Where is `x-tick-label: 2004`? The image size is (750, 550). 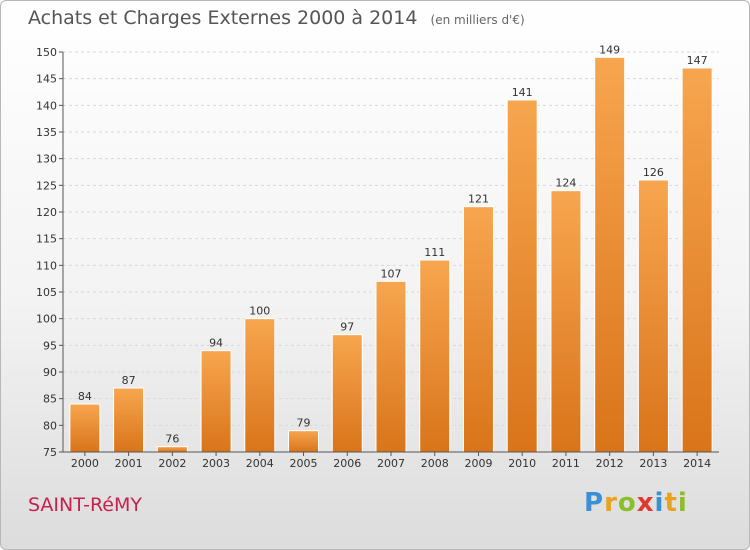 x-tick-label: 2004 is located at coordinates (260, 463).